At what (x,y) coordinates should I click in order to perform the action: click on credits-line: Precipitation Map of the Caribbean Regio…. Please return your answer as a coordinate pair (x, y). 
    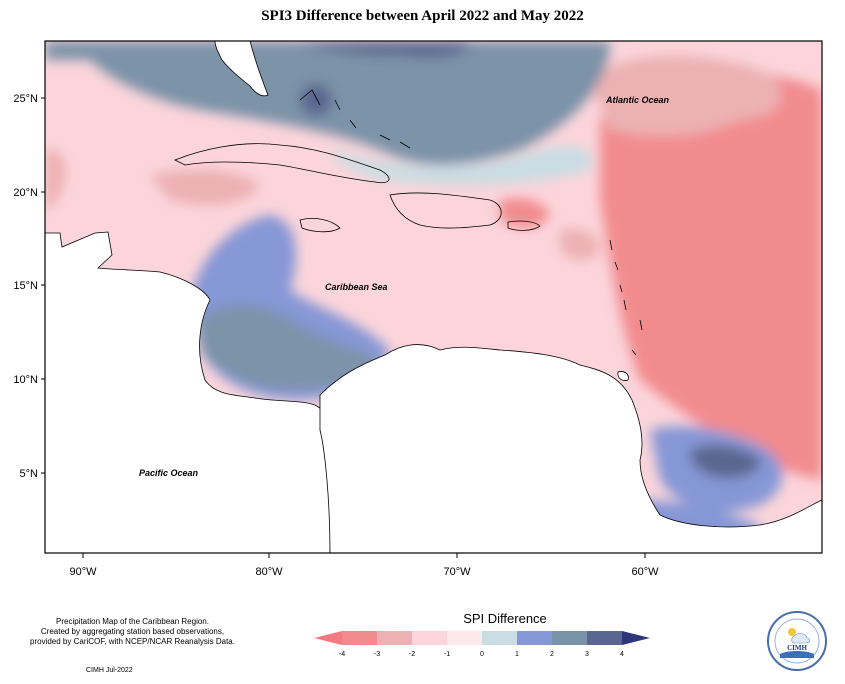
    Looking at the image, I should click on (132, 621).